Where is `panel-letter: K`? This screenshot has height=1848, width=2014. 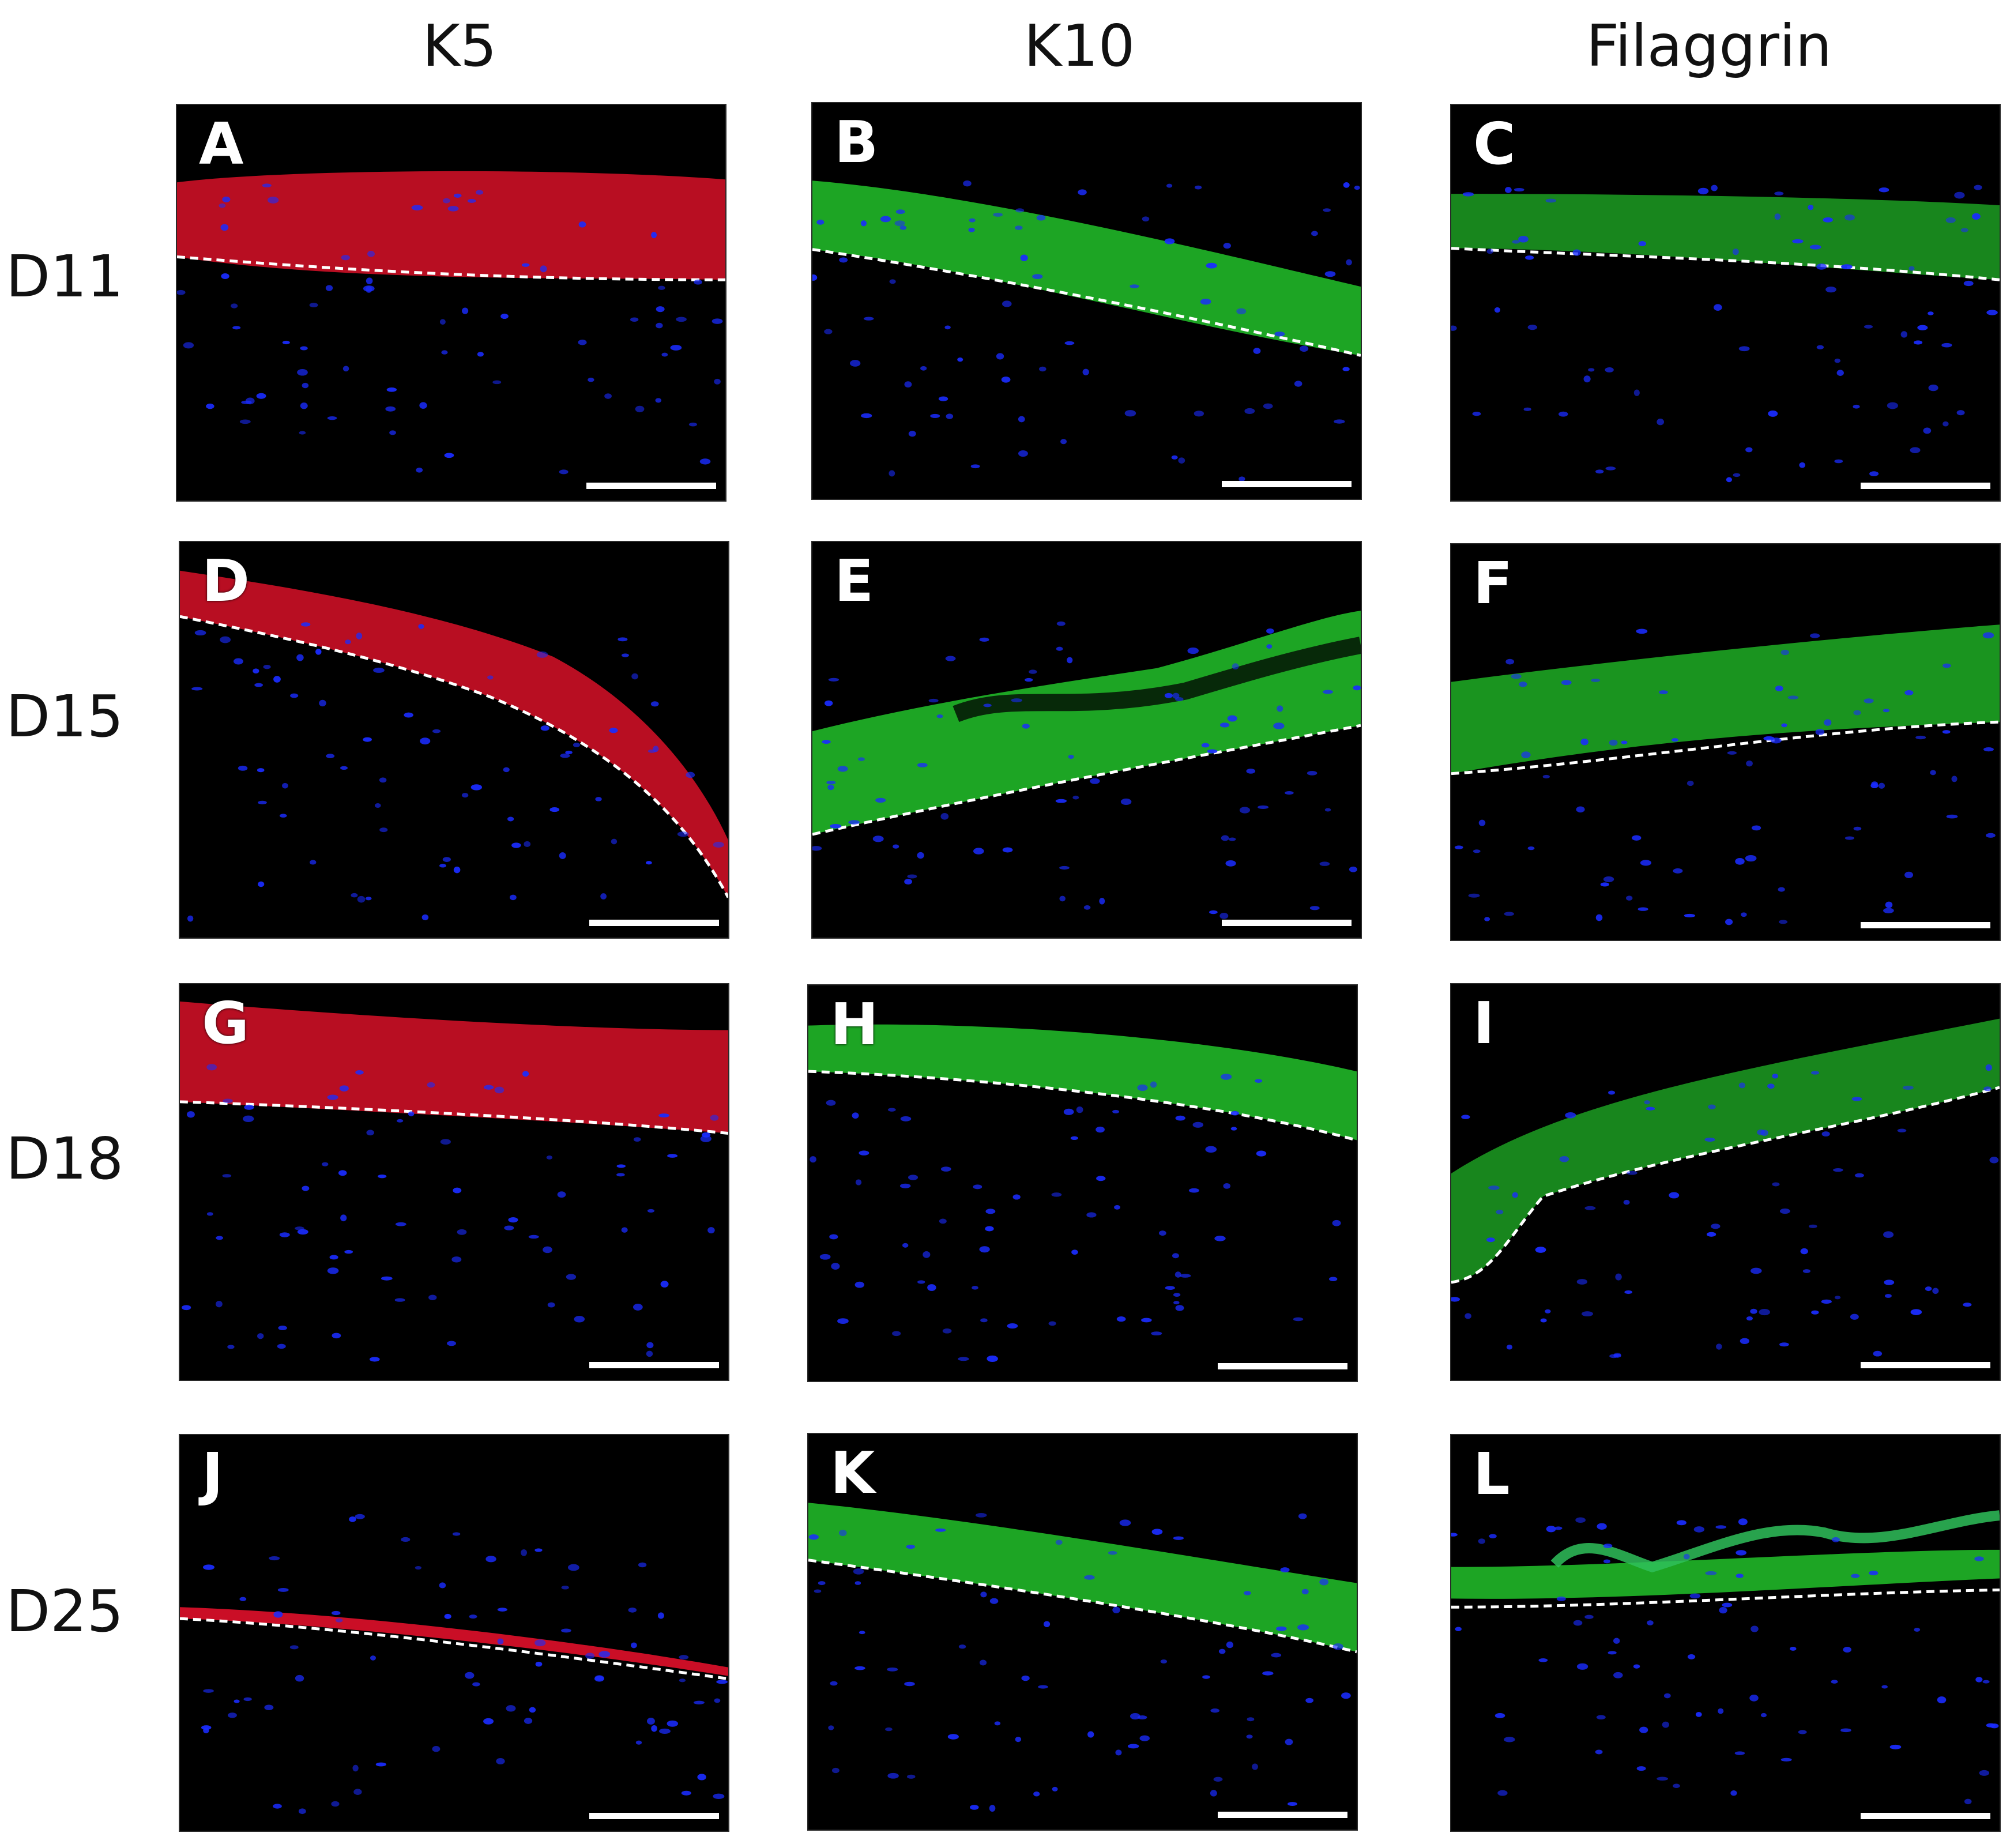 panel-letter: K is located at coordinates (852, 1473).